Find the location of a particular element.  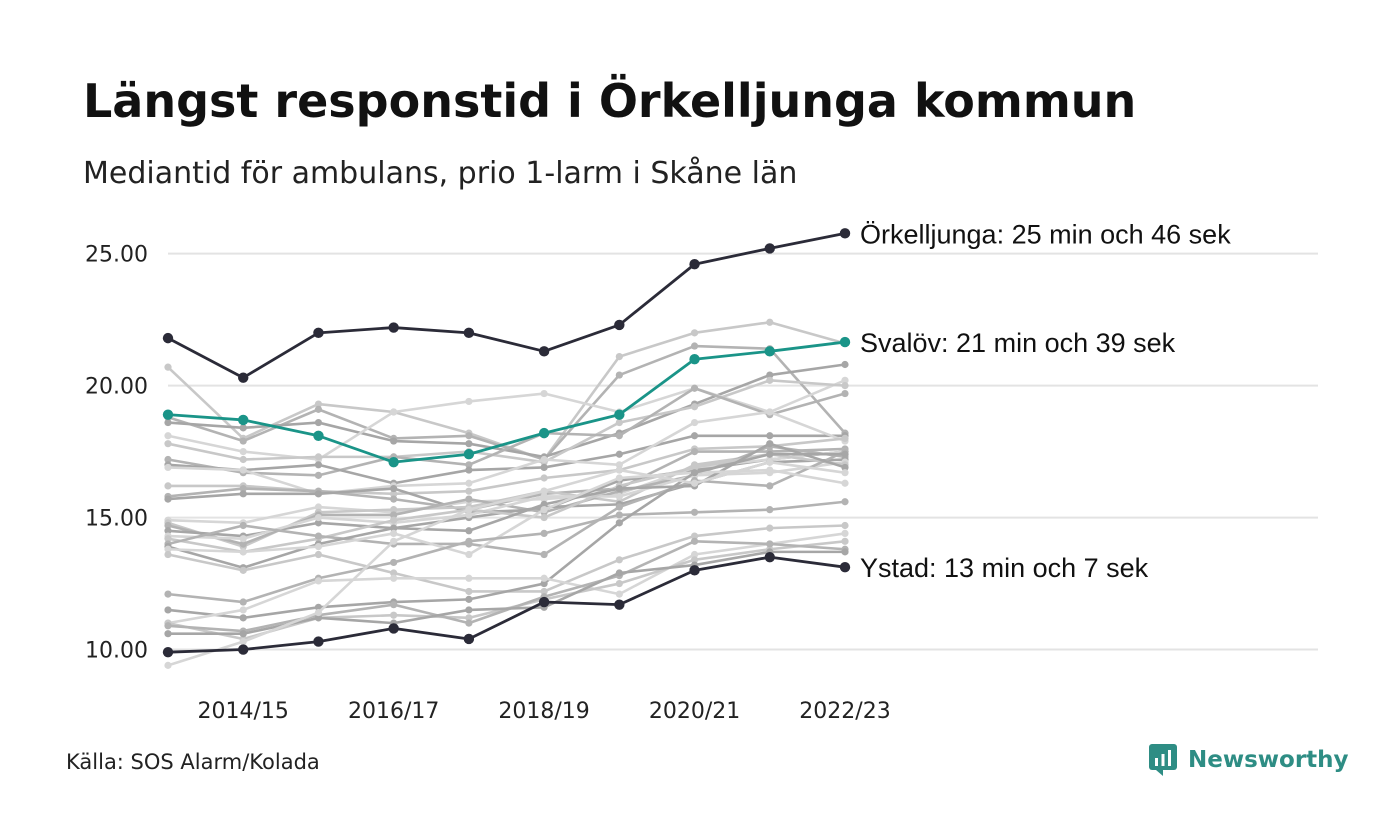

y-tick-label: 25.00 is located at coordinates (116, 255).